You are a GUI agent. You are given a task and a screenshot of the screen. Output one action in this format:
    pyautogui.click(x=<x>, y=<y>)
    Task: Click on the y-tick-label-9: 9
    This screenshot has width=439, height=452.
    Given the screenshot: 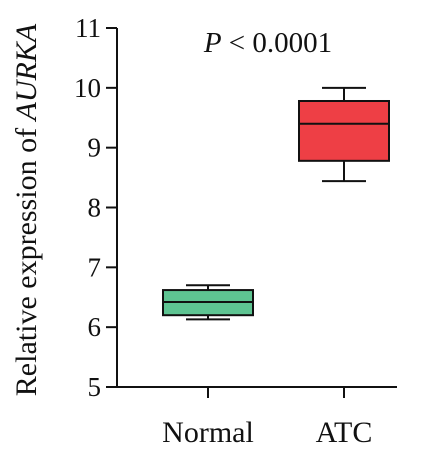 What is the action you would take?
    pyautogui.click(x=95, y=148)
    